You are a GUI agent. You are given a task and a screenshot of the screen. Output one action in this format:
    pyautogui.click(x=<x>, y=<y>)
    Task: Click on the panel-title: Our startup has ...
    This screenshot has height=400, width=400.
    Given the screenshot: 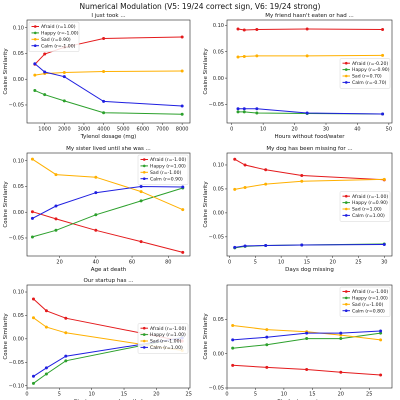 What is the action you would take?
    pyautogui.click(x=108, y=281)
    